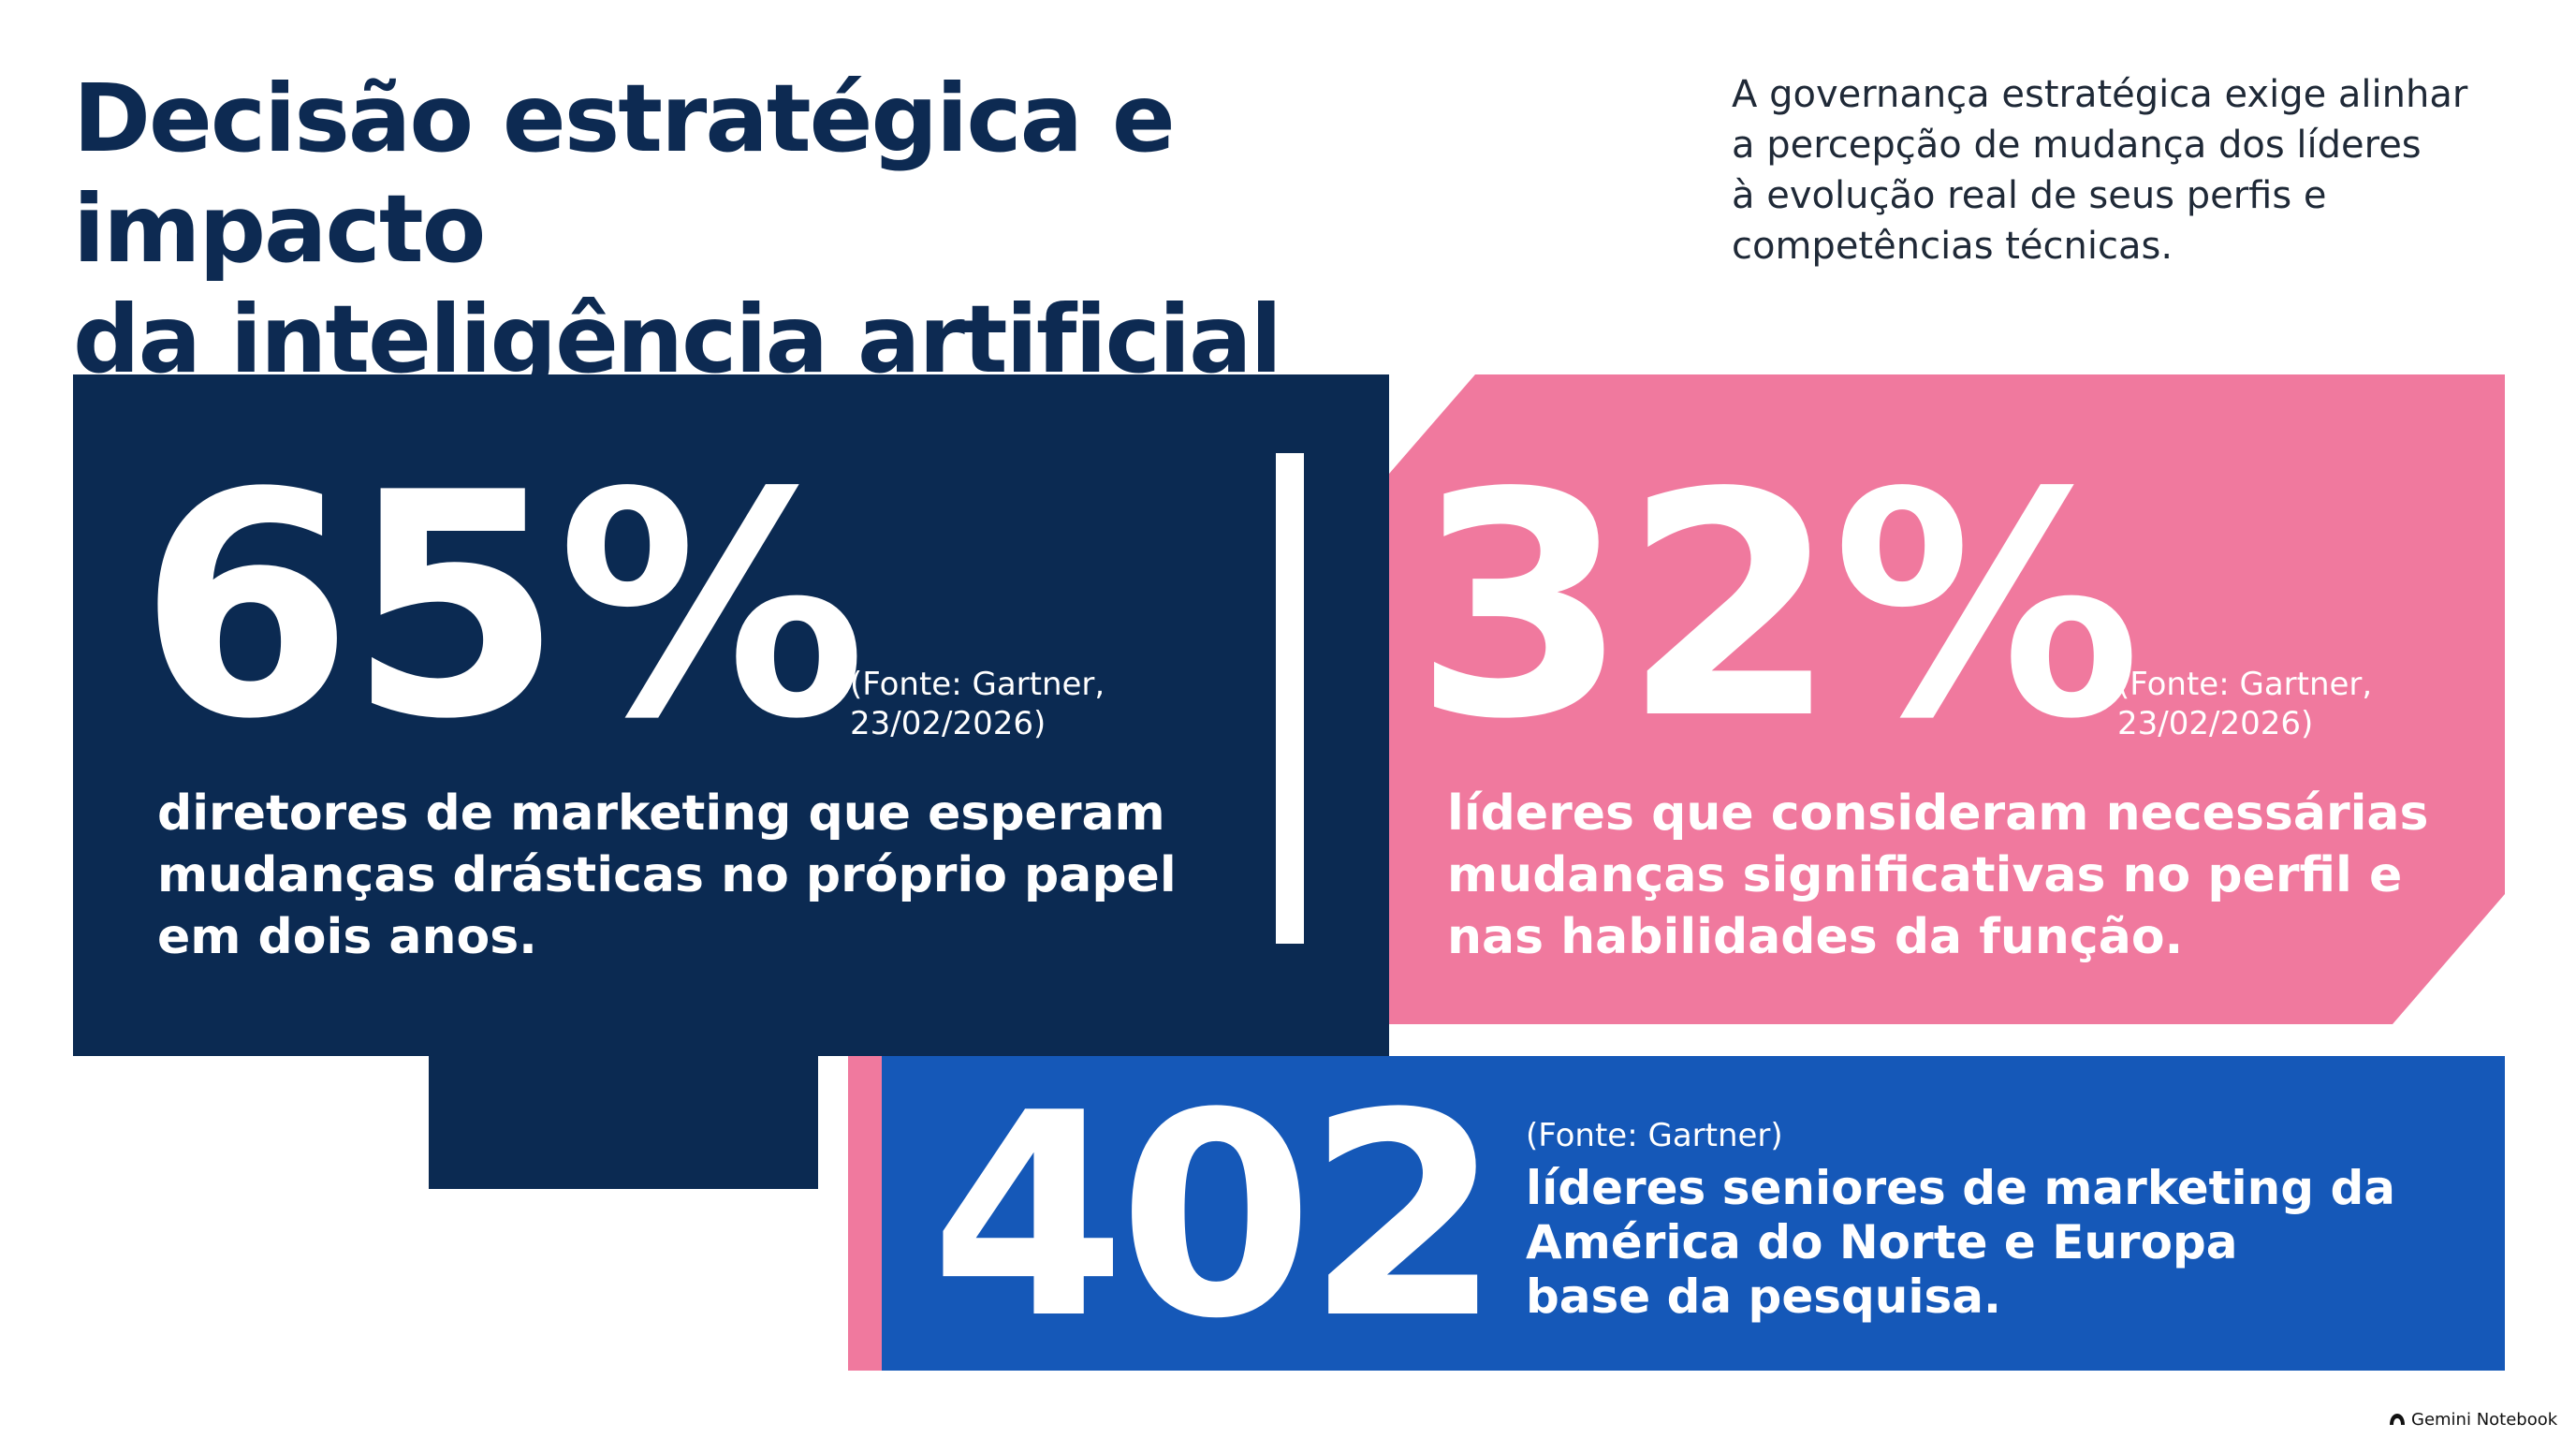 The image size is (2576, 1438). What do you see at coordinates (865, 1213) in the screenshot?
I see `stat-card-402-accent-stripe` at bounding box center [865, 1213].